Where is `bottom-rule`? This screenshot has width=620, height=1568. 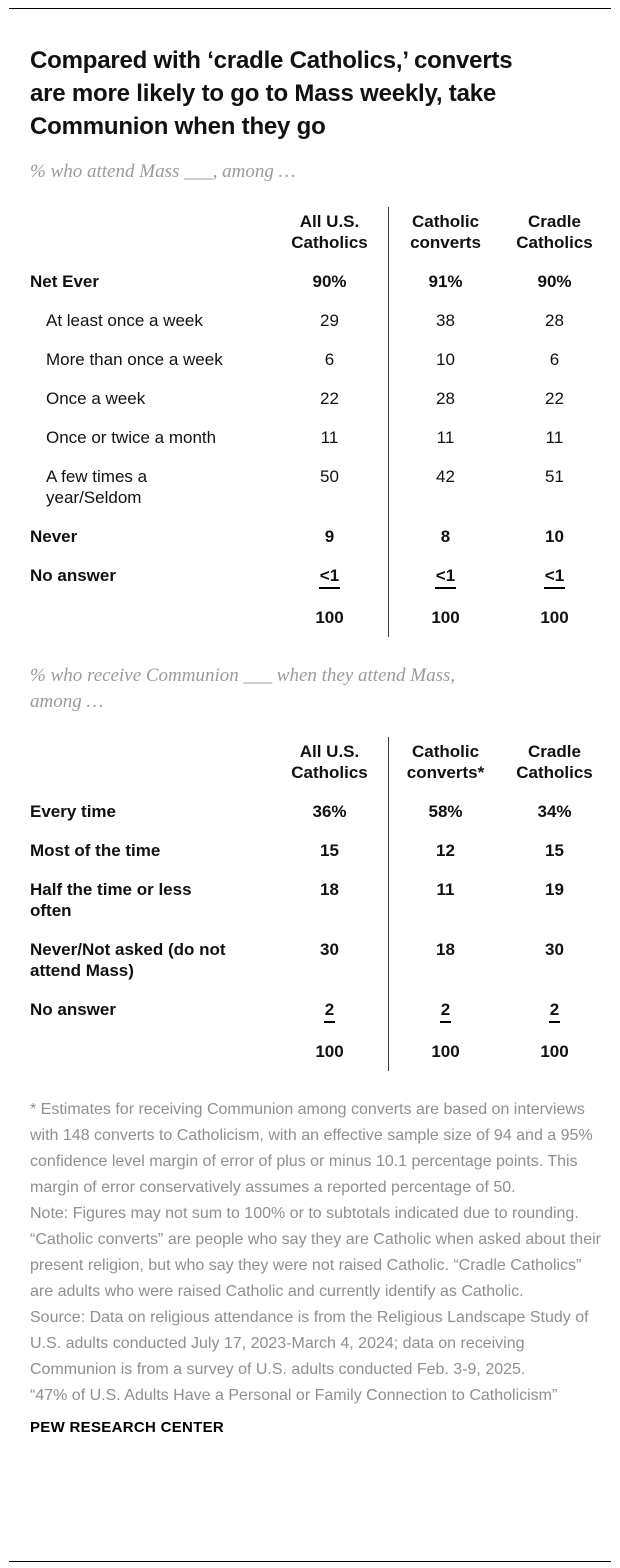
bottom-rule is located at coordinates (310, 1561).